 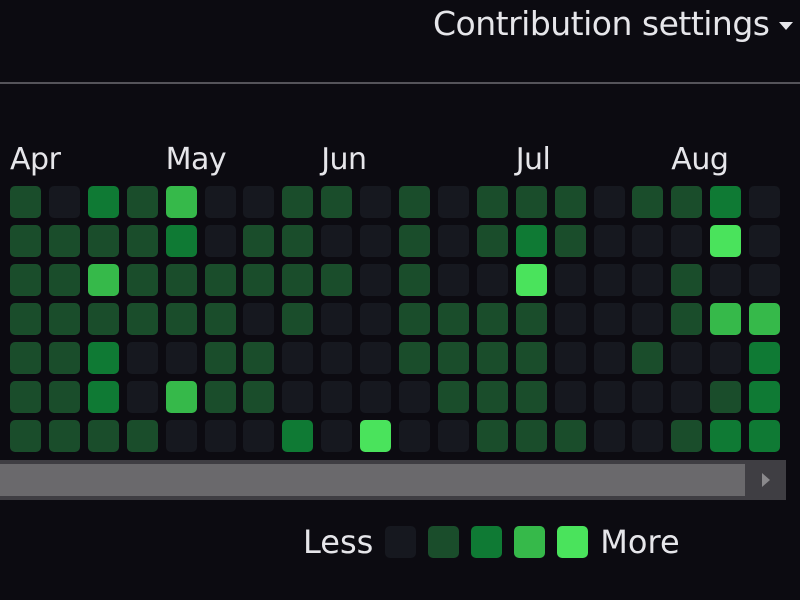 I want to click on scroll-right-arrow-icon, so click(x=766, y=480).